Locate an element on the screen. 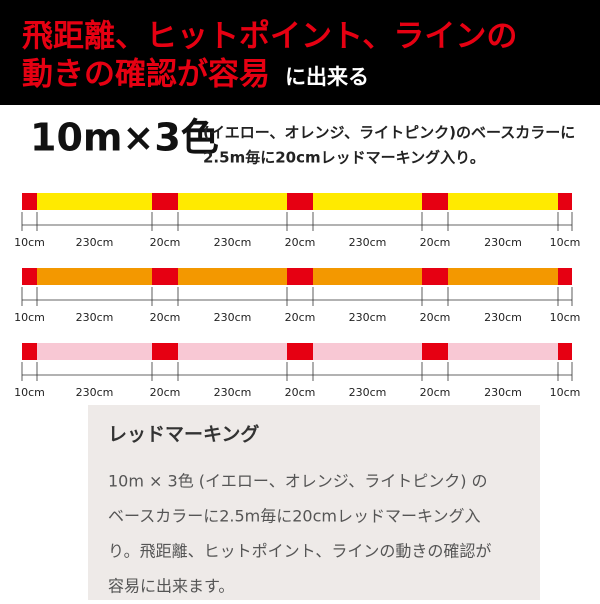 This screenshot has width=600, height=604. header-line2: 動きの確認が容易 is located at coordinates (146, 75).